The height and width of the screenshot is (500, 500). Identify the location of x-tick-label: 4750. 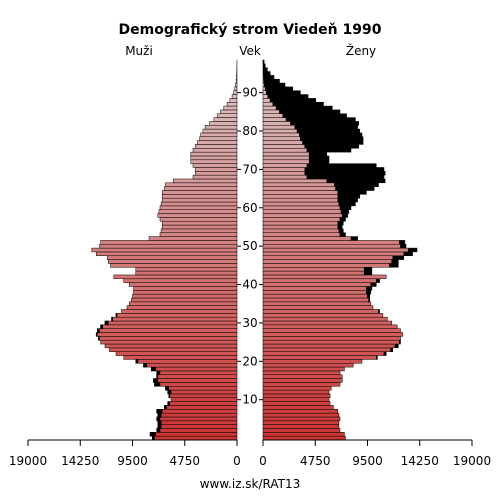
(315, 461).